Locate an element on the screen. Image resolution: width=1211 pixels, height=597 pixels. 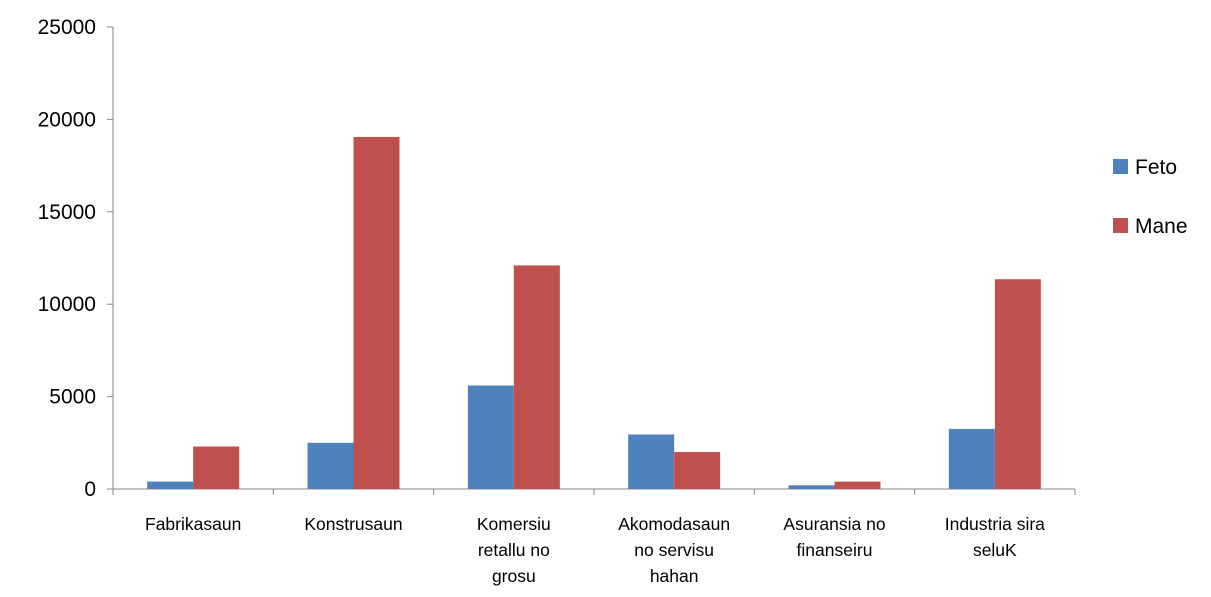
x-category-label: Asuransia no finanseiru is located at coordinates (834, 537).